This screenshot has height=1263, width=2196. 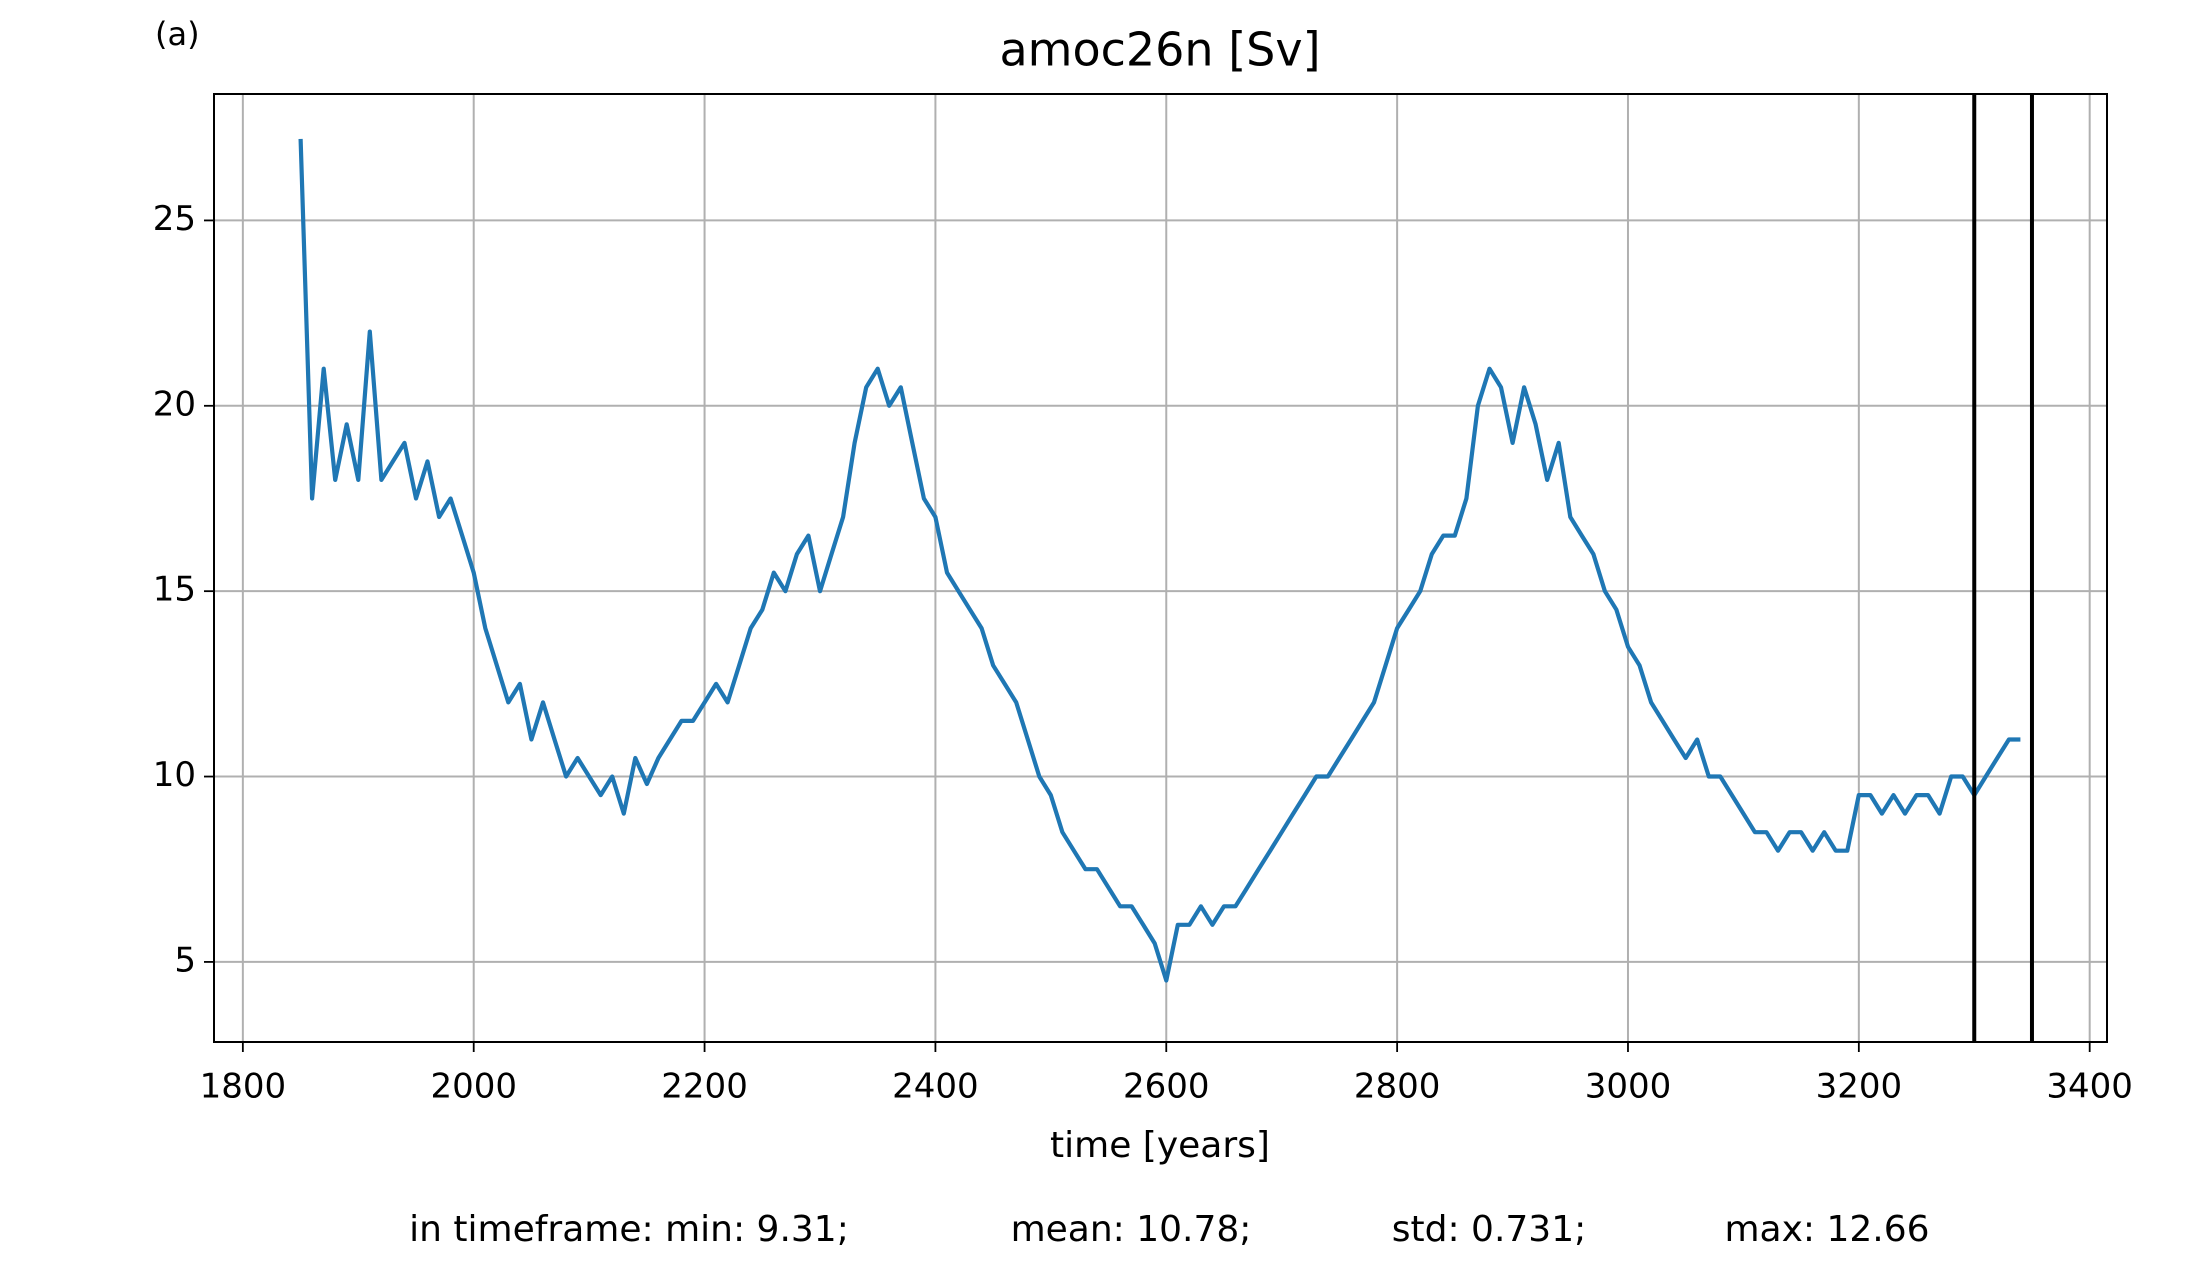 What do you see at coordinates (1131, 1229) in the screenshot?
I see `stat-text: mean: 10.78;` at bounding box center [1131, 1229].